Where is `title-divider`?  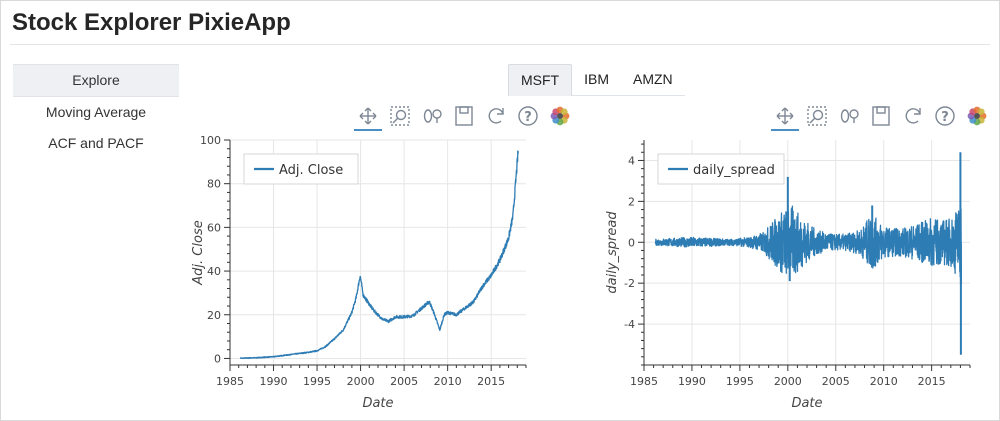
title-divider is located at coordinates (500, 44).